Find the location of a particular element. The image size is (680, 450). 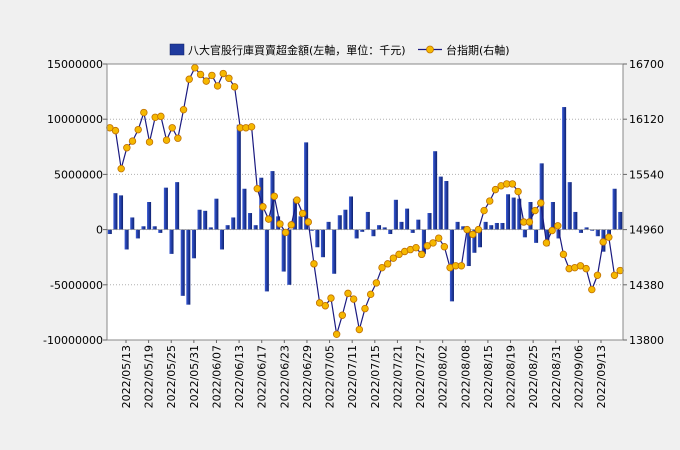

x-tick-label: 2022/06/07 is located at coordinates (217, 376).